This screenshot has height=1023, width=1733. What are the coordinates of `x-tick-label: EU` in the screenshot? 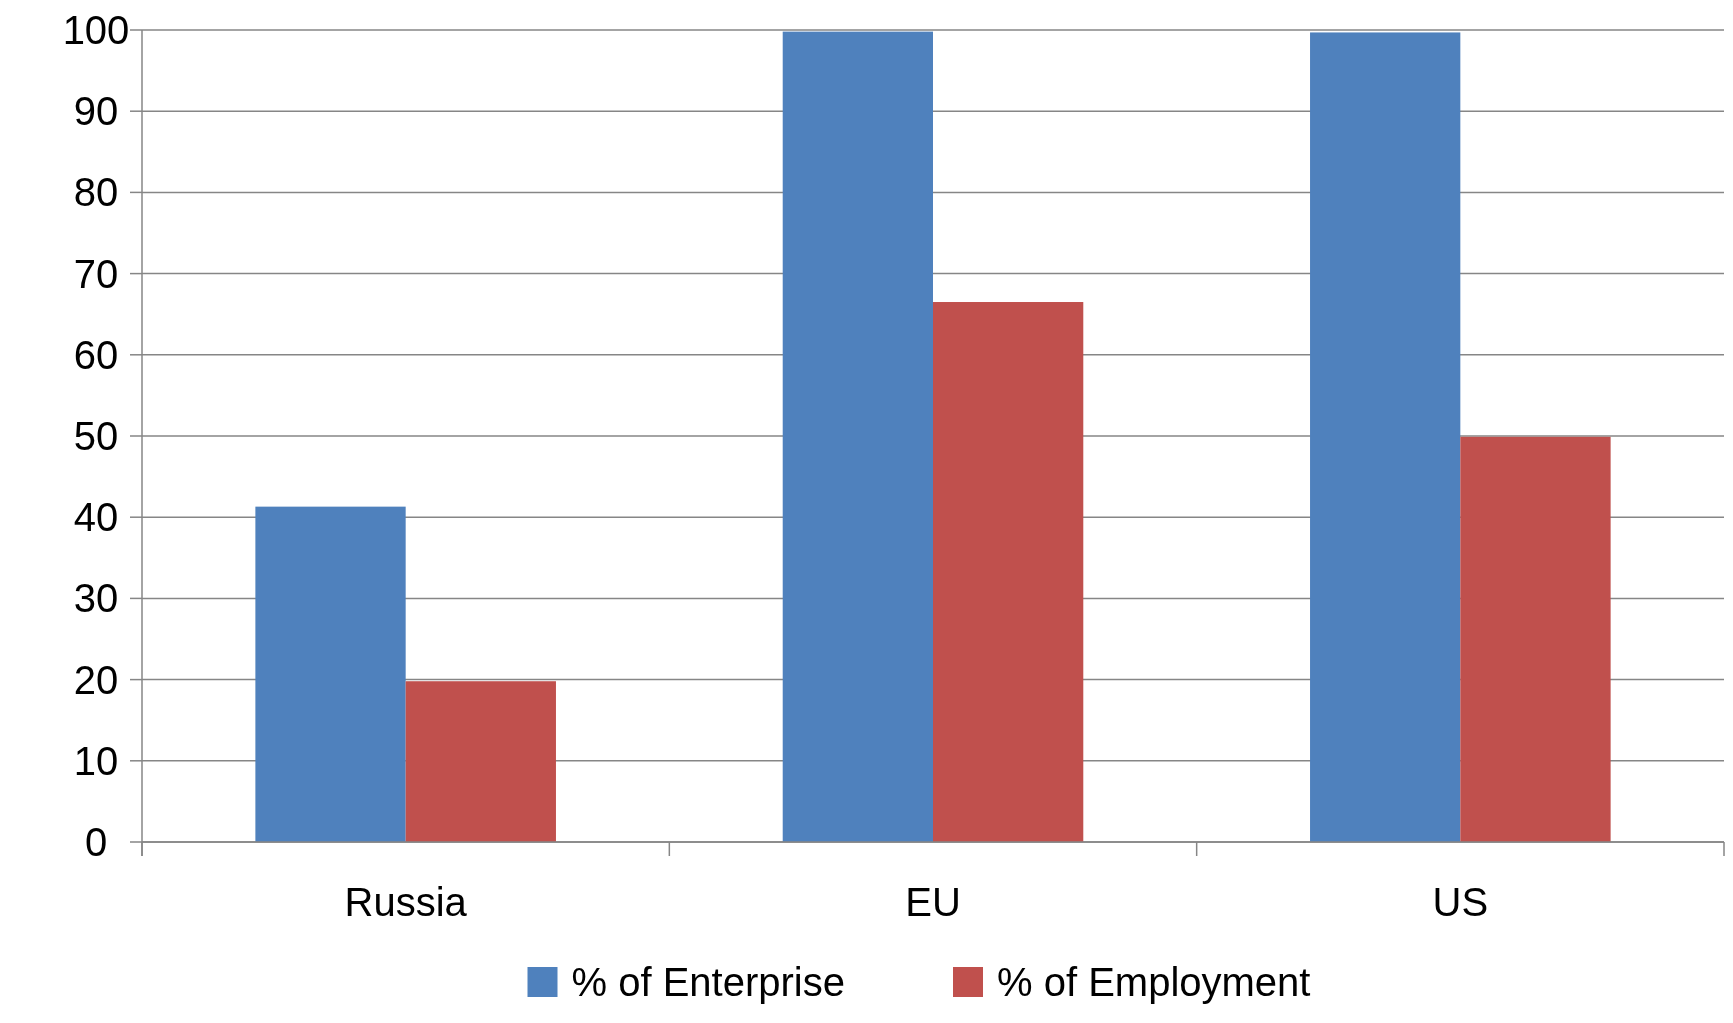 It's located at (933, 902).